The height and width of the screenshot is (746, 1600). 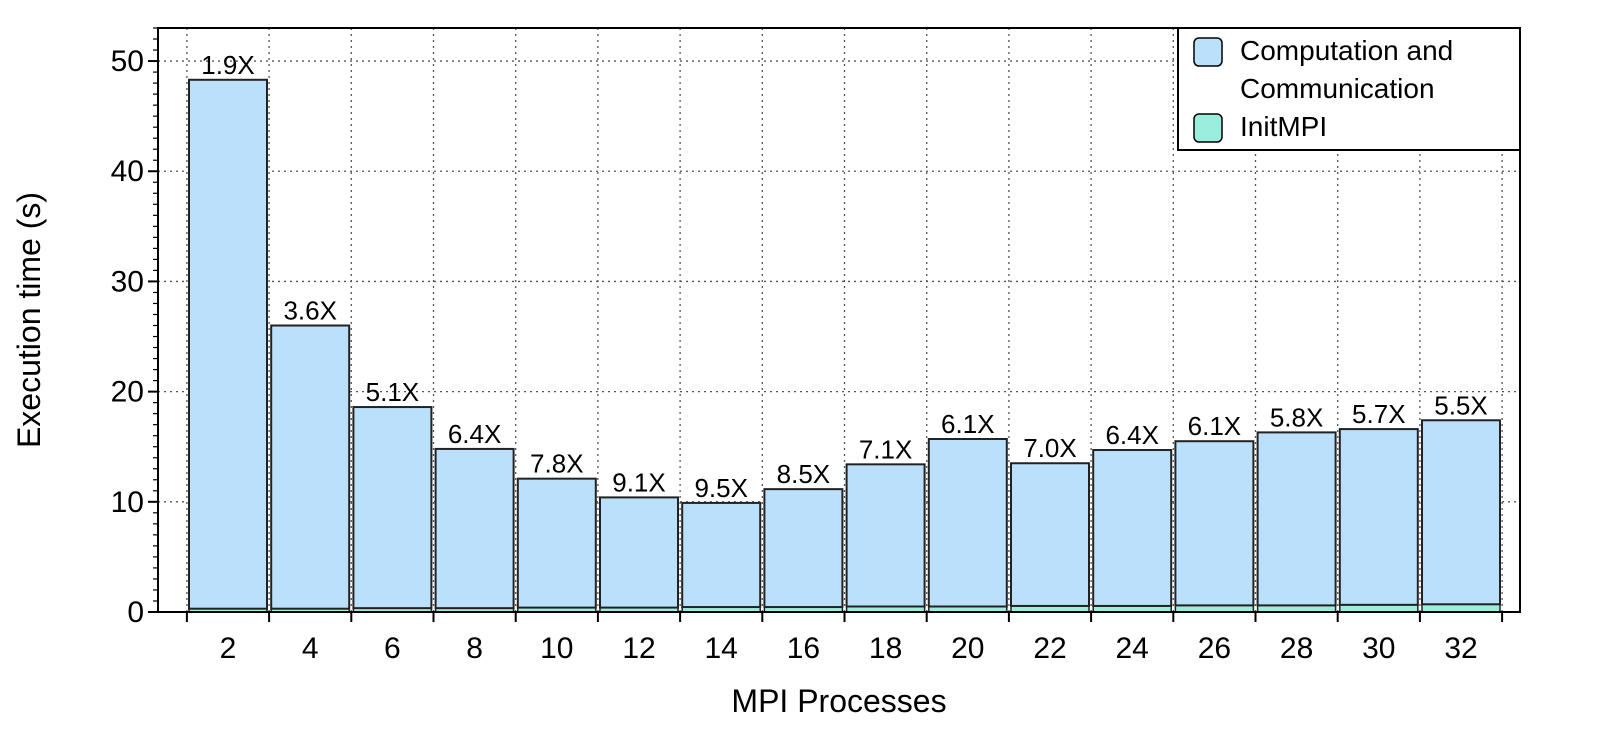 What do you see at coordinates (1461, 405) in the screenshot?
I see `bar-speedup-label: 5.5X` at bounding box center [1461, 405].